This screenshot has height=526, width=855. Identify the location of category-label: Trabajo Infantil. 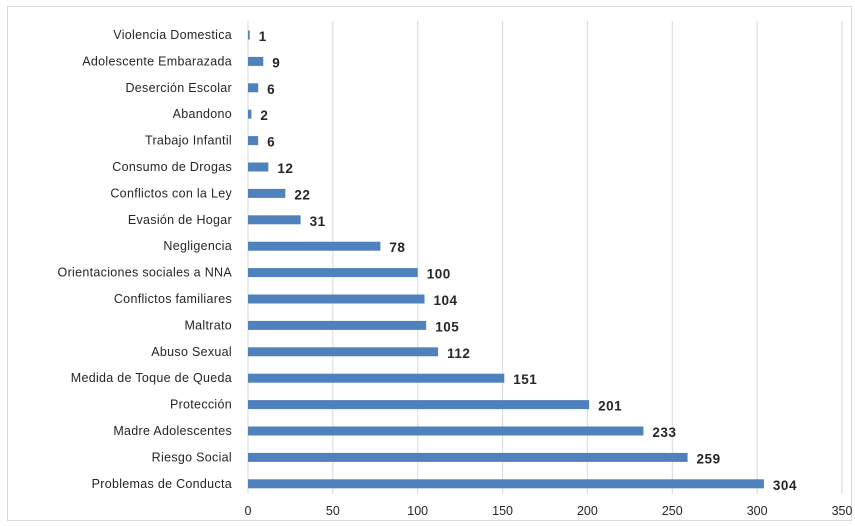
(188, 141).